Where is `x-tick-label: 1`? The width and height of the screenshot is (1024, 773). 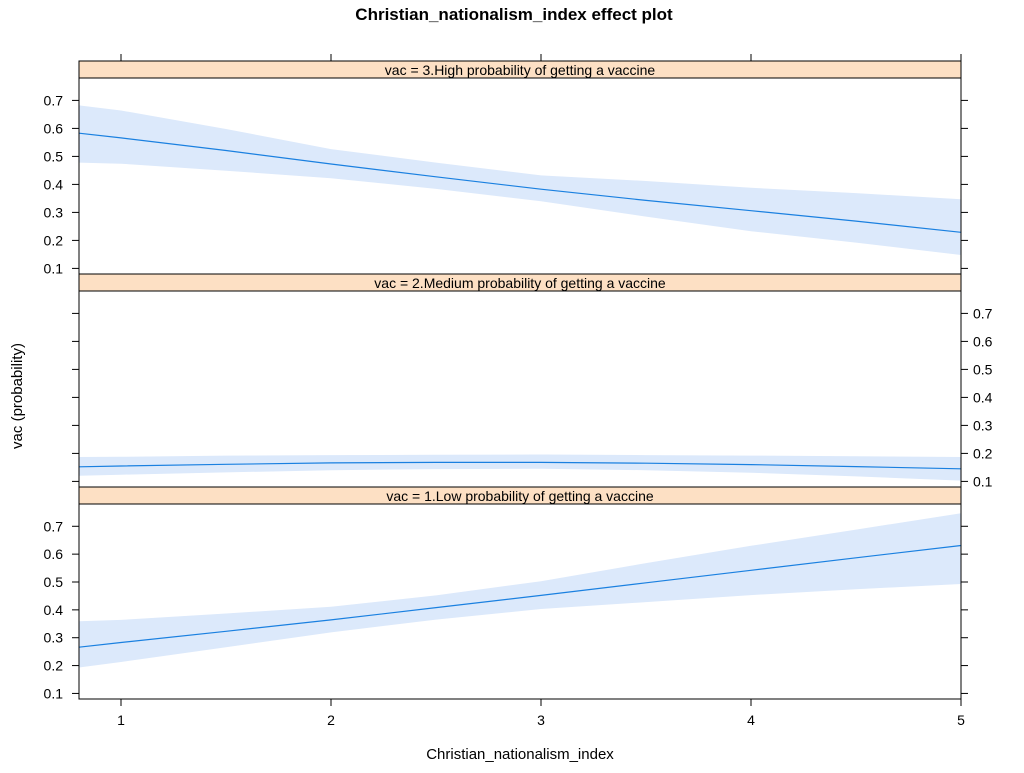 x-tick-label: 1 is located at coordinates (121, 720).